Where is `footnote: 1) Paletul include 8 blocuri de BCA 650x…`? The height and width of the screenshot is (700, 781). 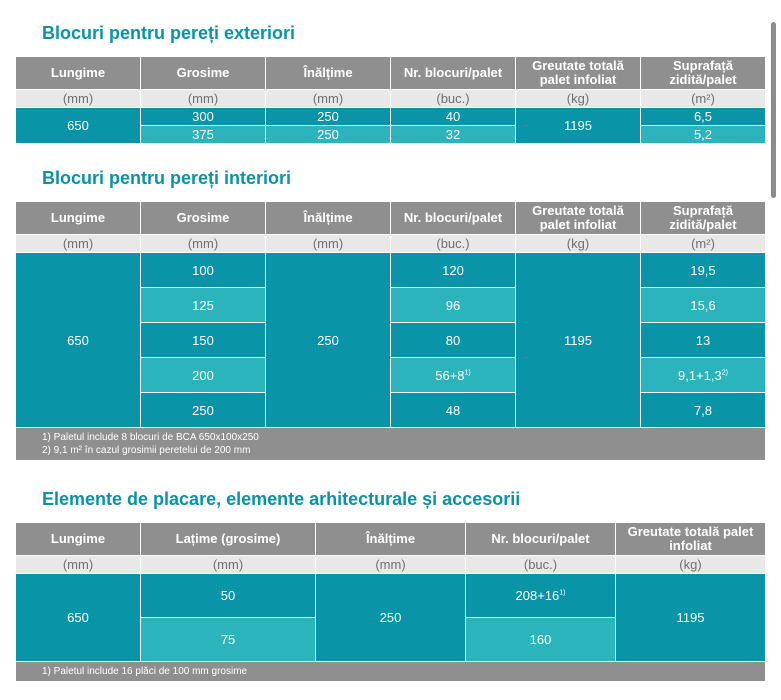
footnote: 1) Paletul include 8 blocuri de BCA 650x… is located at coordinates (150, 437).